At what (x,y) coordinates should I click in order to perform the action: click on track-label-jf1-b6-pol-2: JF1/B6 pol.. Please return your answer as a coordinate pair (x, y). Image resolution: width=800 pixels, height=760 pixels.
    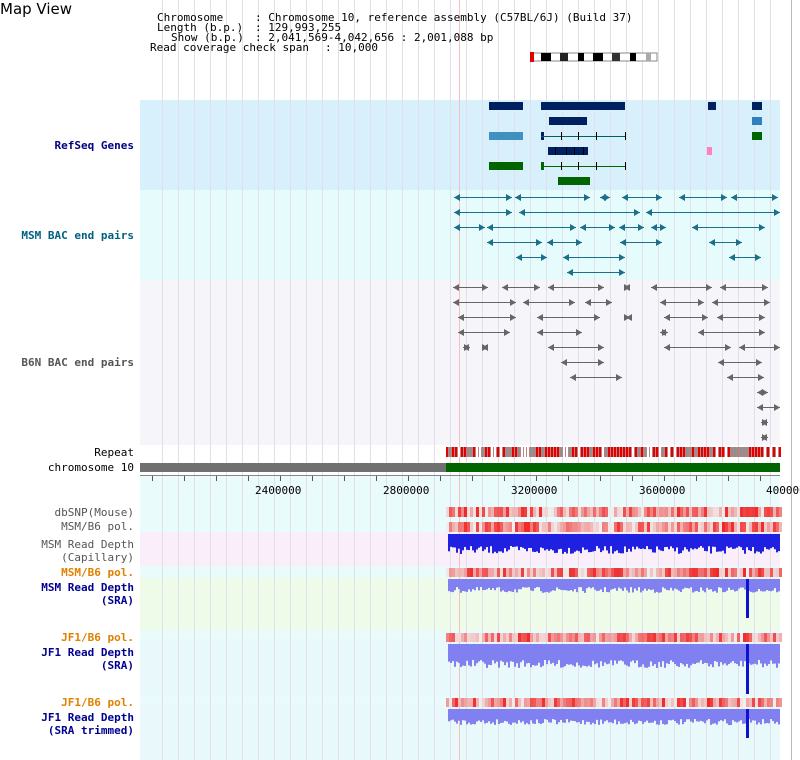
    Looking at the image, I should click on (97, 702).